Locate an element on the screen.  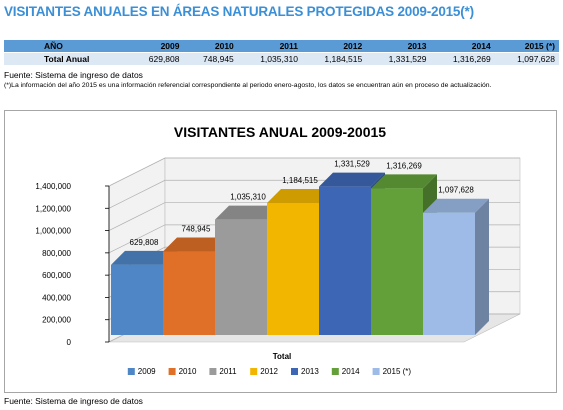
table-header-cell: 2011 is located at coordinates (270, 46).